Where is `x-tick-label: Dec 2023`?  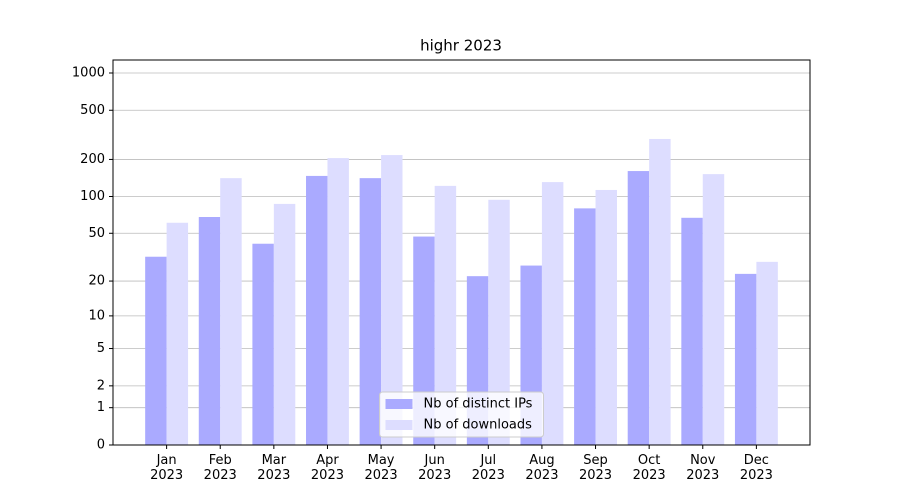 x-tick-label: Dec 2023 is located at coordinates (756, 468).